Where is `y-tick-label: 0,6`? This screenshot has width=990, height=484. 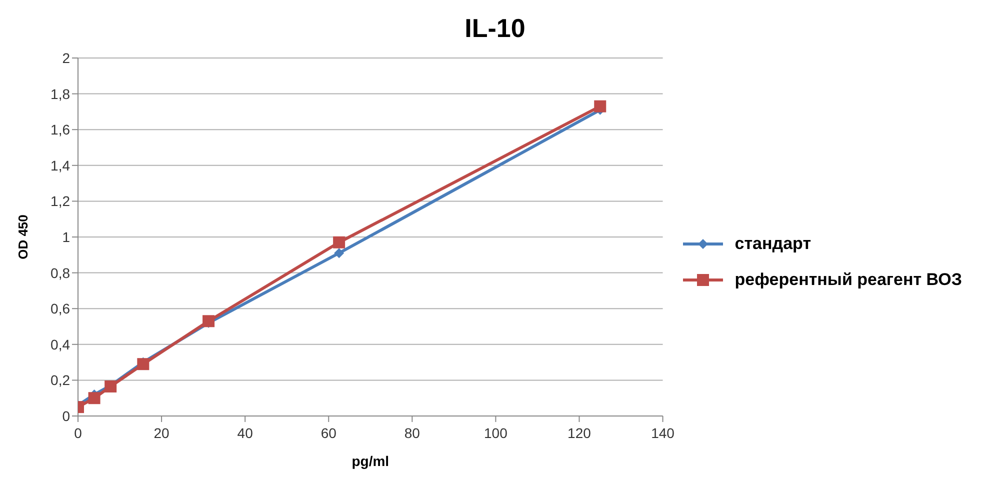 y-tick-label: 0,6 is located at coordinates (60, 308).